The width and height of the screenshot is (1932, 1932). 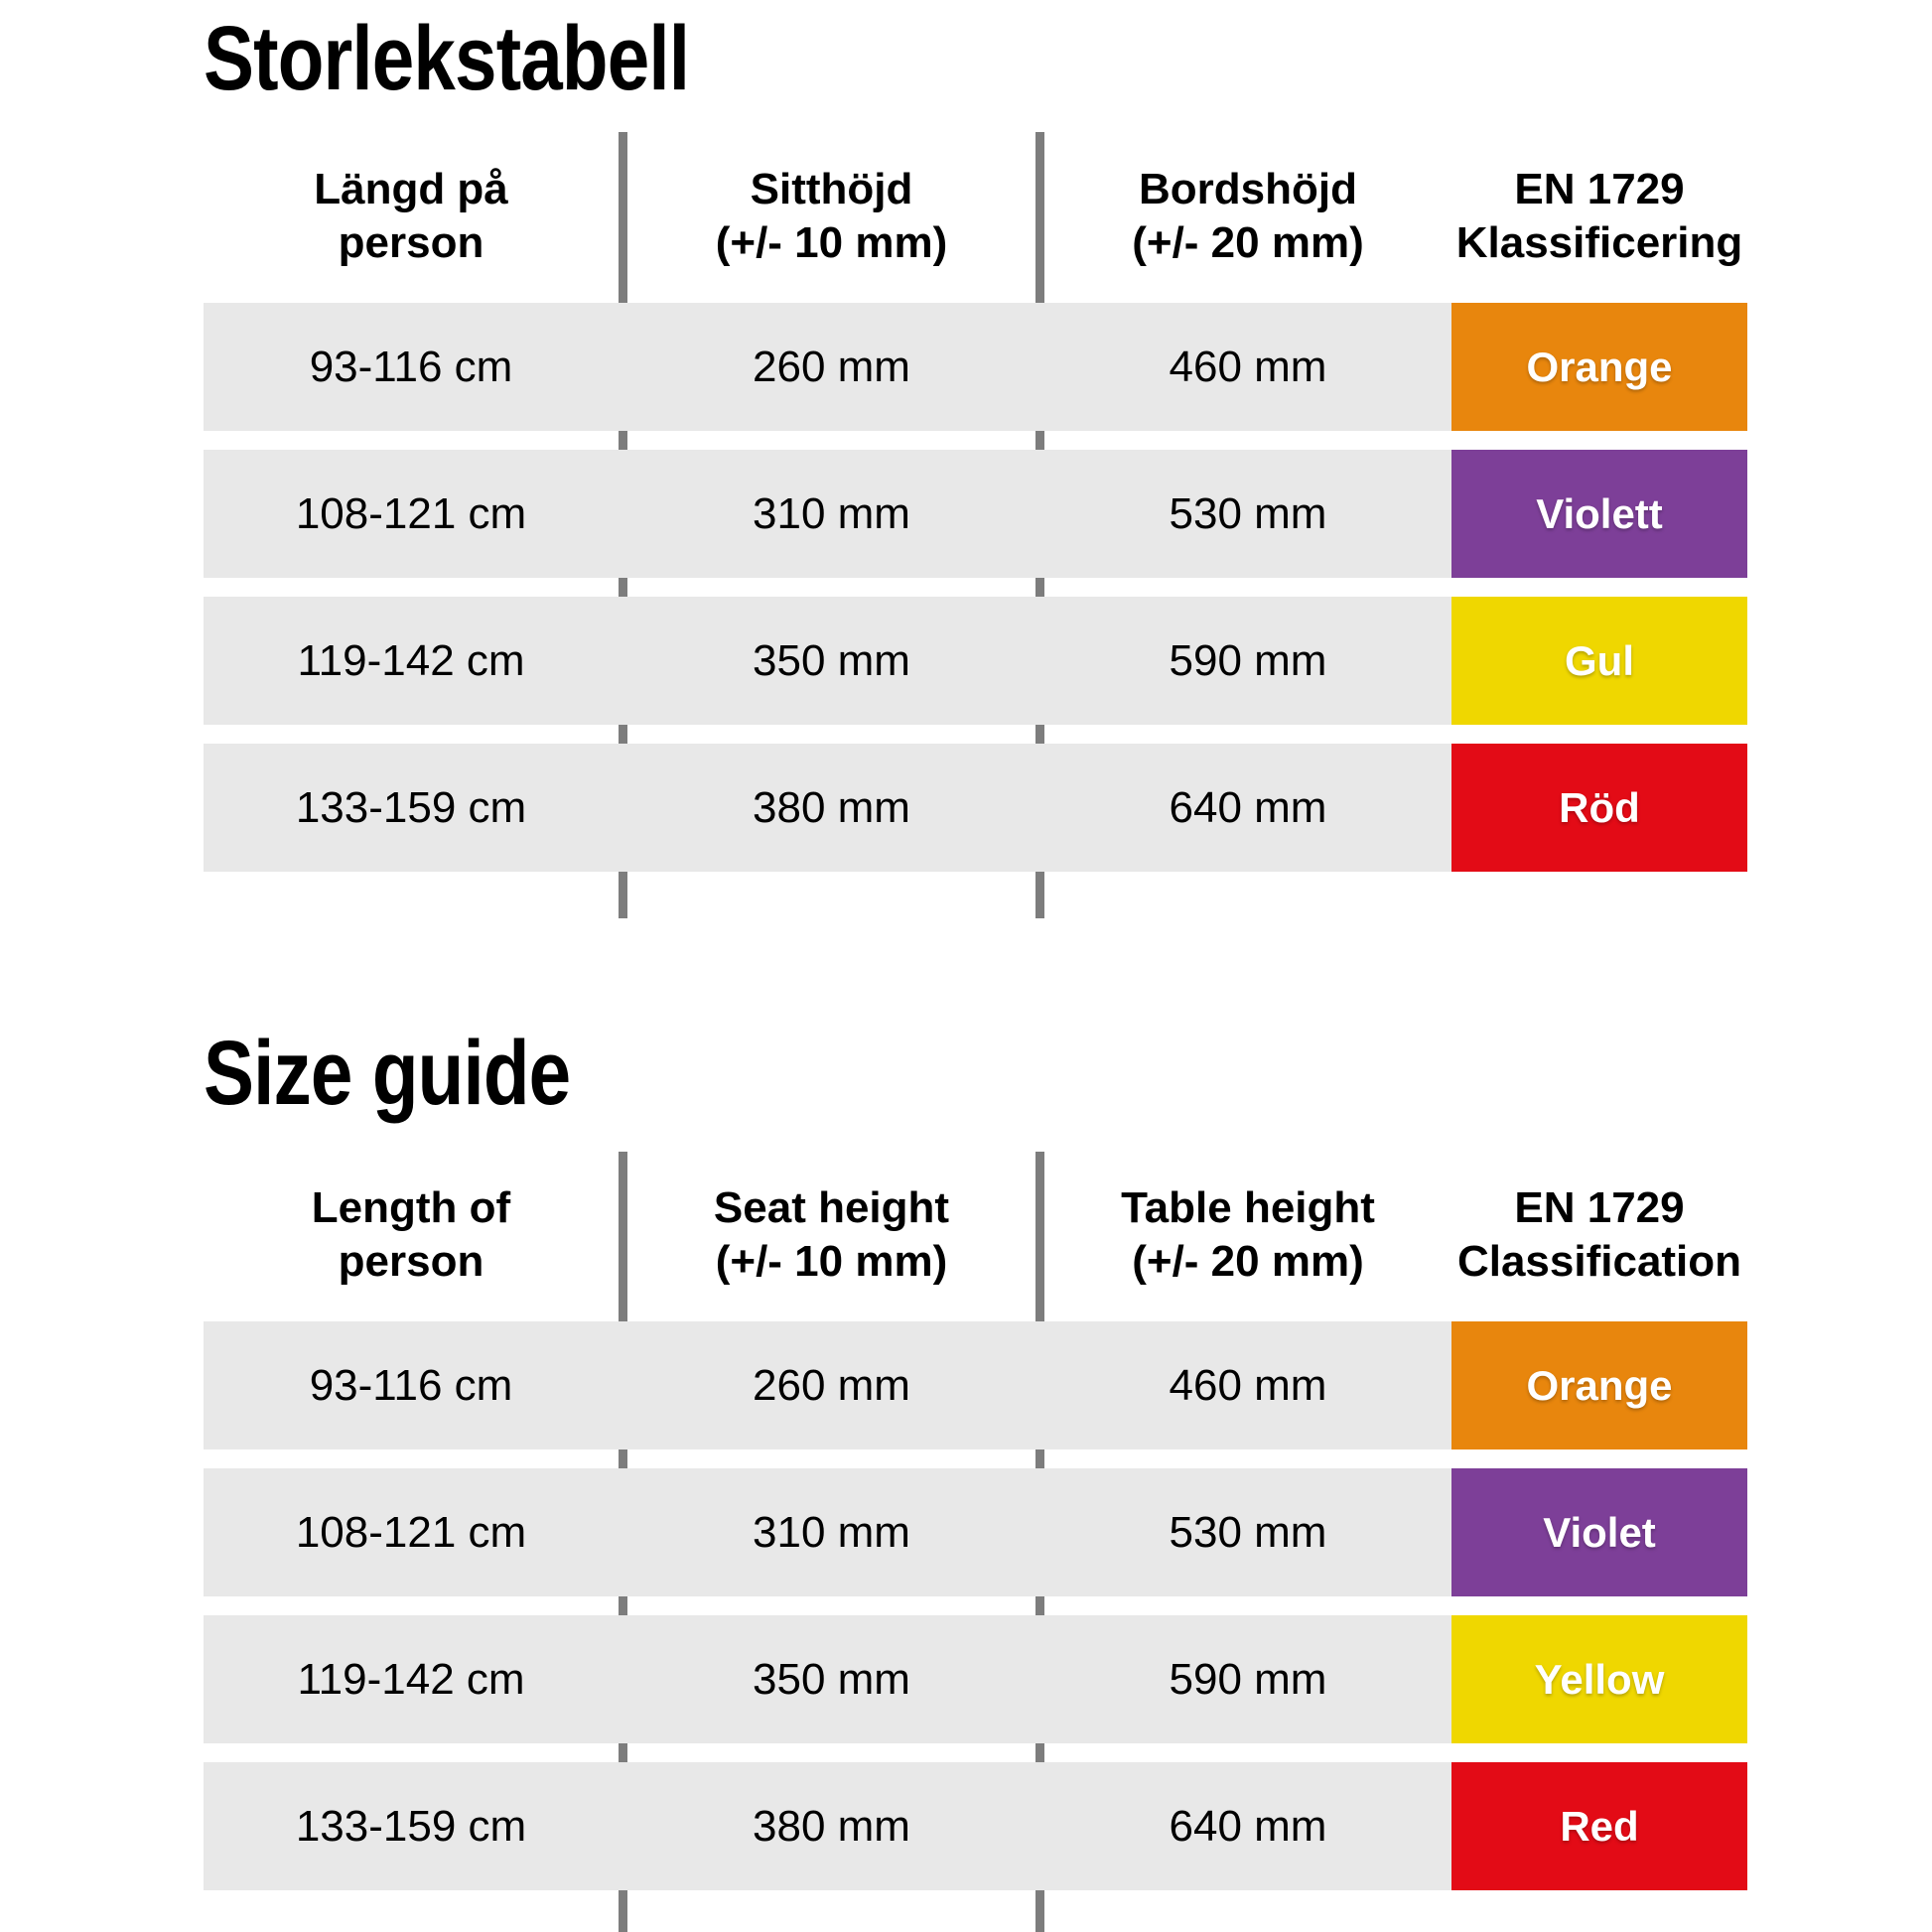 What do you see at coordinates (1599, 1532) in the screenshot?
I see `classification-badge: Violet` at bounding box center [1599, 1532].